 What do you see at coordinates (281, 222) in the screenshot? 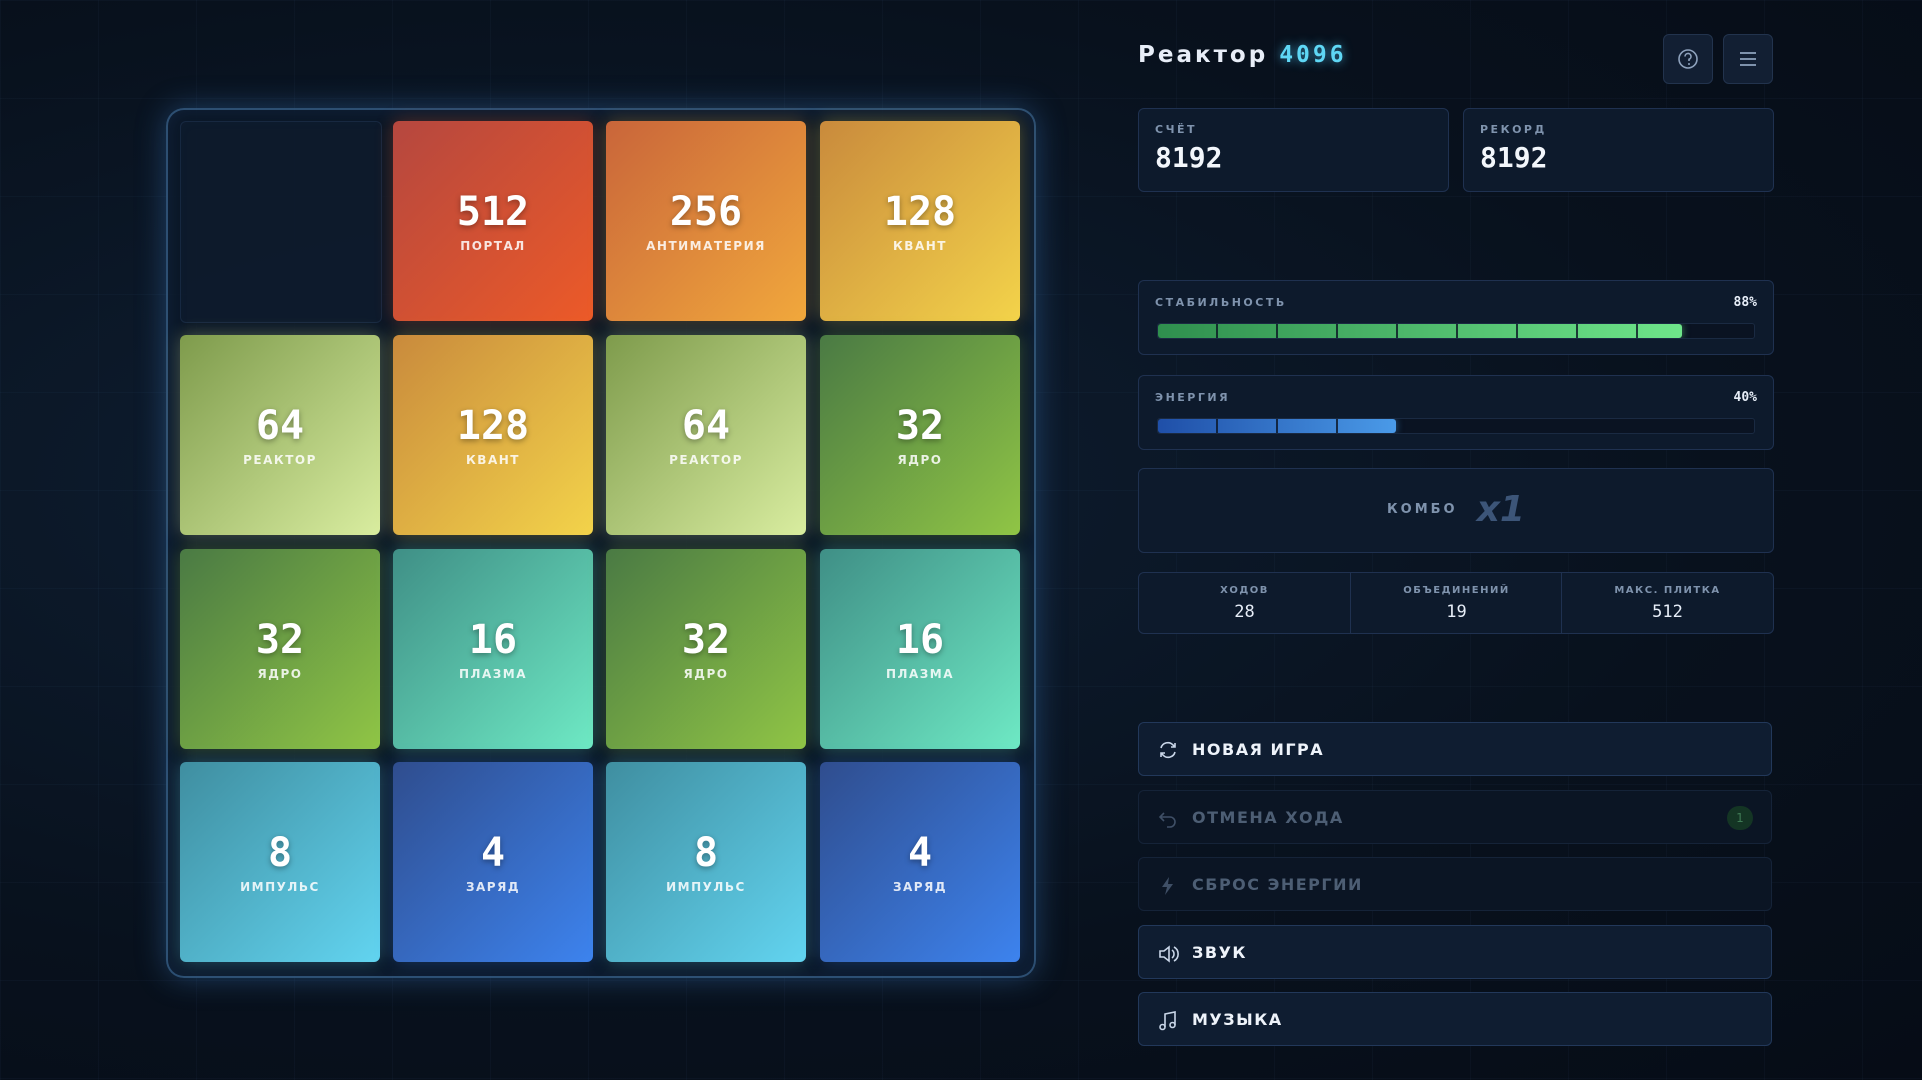
I see `empty-cell` at bounding box center [281, 222].